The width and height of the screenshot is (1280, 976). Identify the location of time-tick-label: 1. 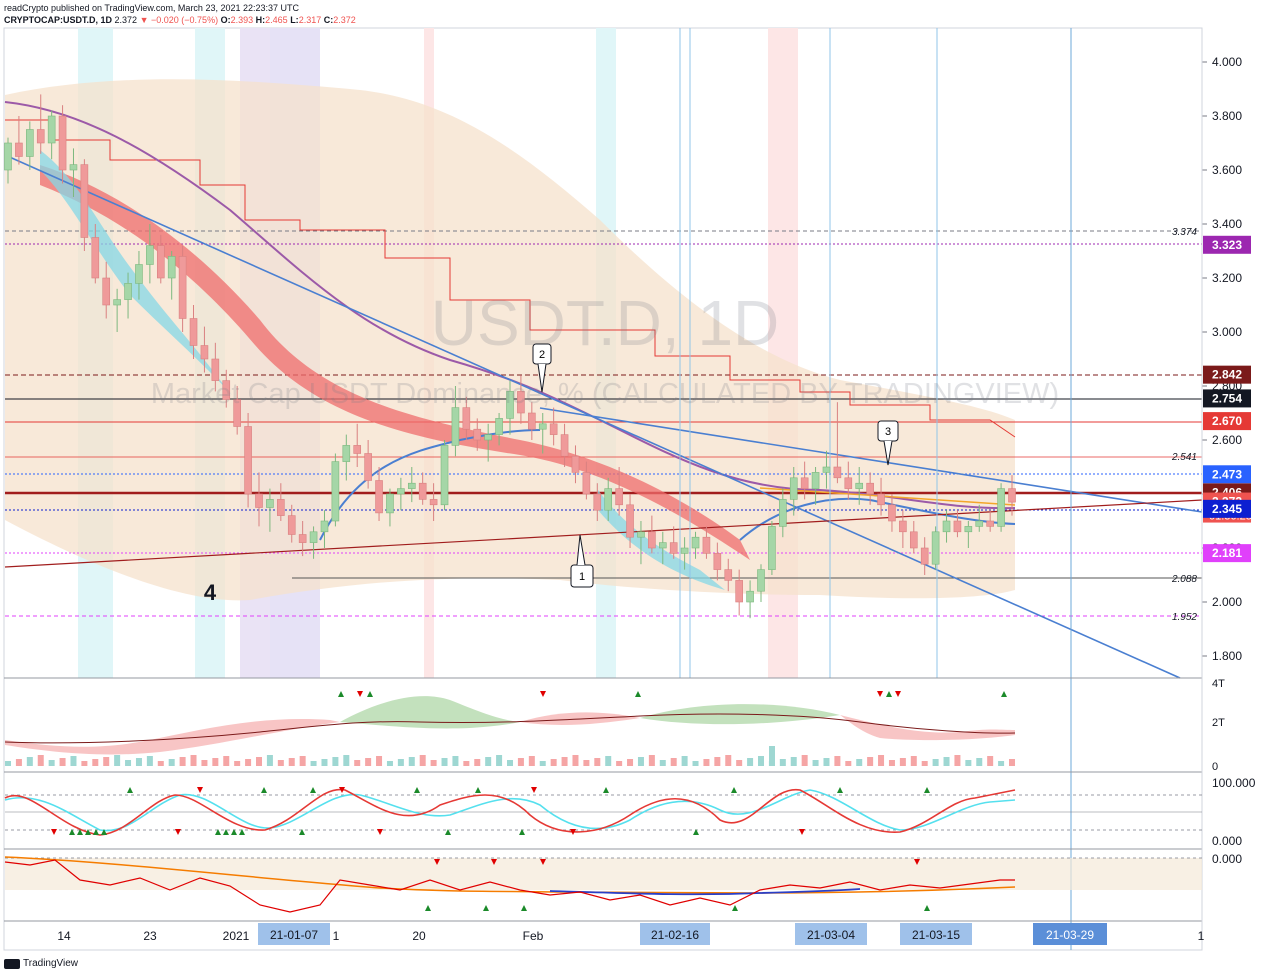
(336, 936).